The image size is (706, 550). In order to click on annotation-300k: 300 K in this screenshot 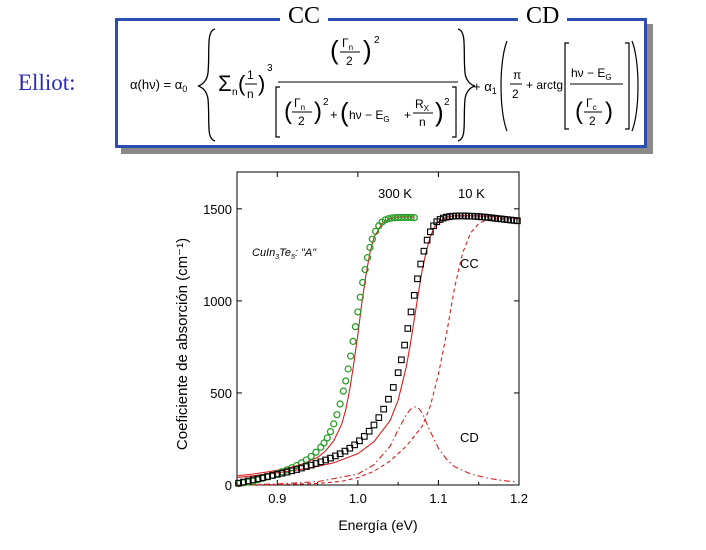, I will do `click(395, 193)`.